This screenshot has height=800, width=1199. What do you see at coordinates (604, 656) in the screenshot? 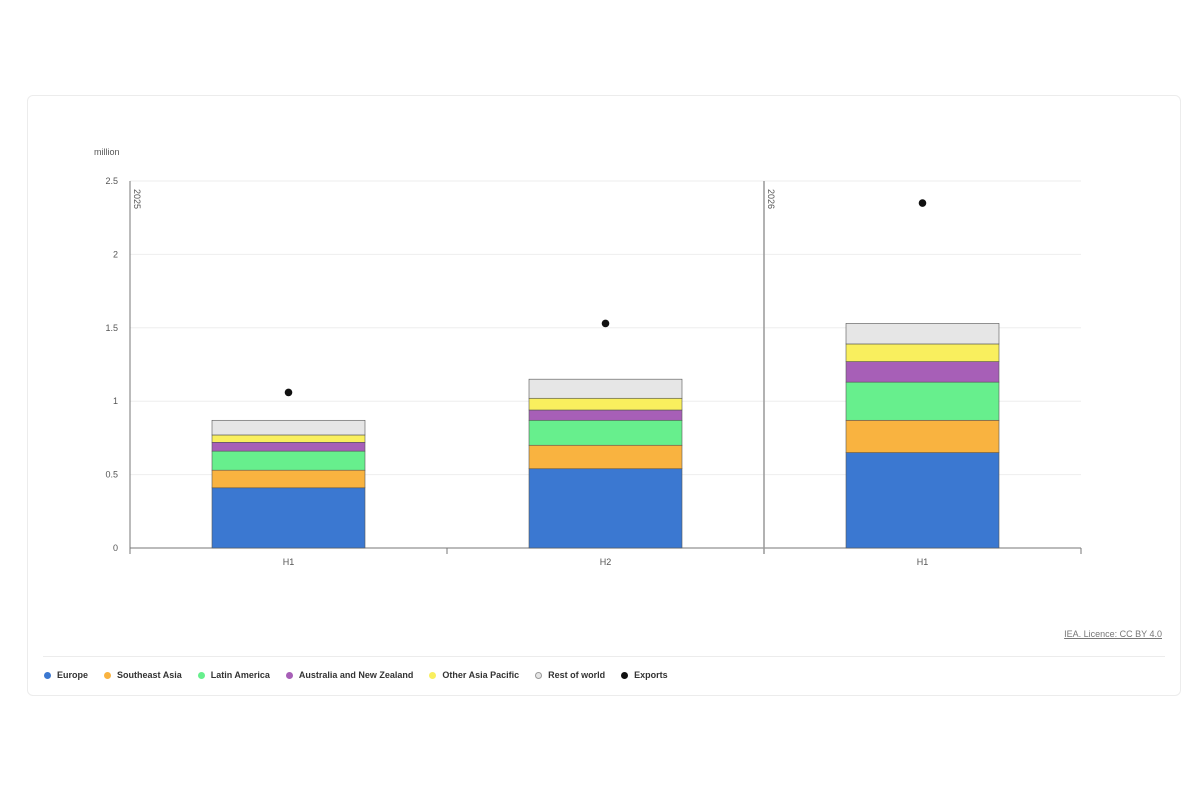
I see `legend-divider` at bounding box center [604, 656].